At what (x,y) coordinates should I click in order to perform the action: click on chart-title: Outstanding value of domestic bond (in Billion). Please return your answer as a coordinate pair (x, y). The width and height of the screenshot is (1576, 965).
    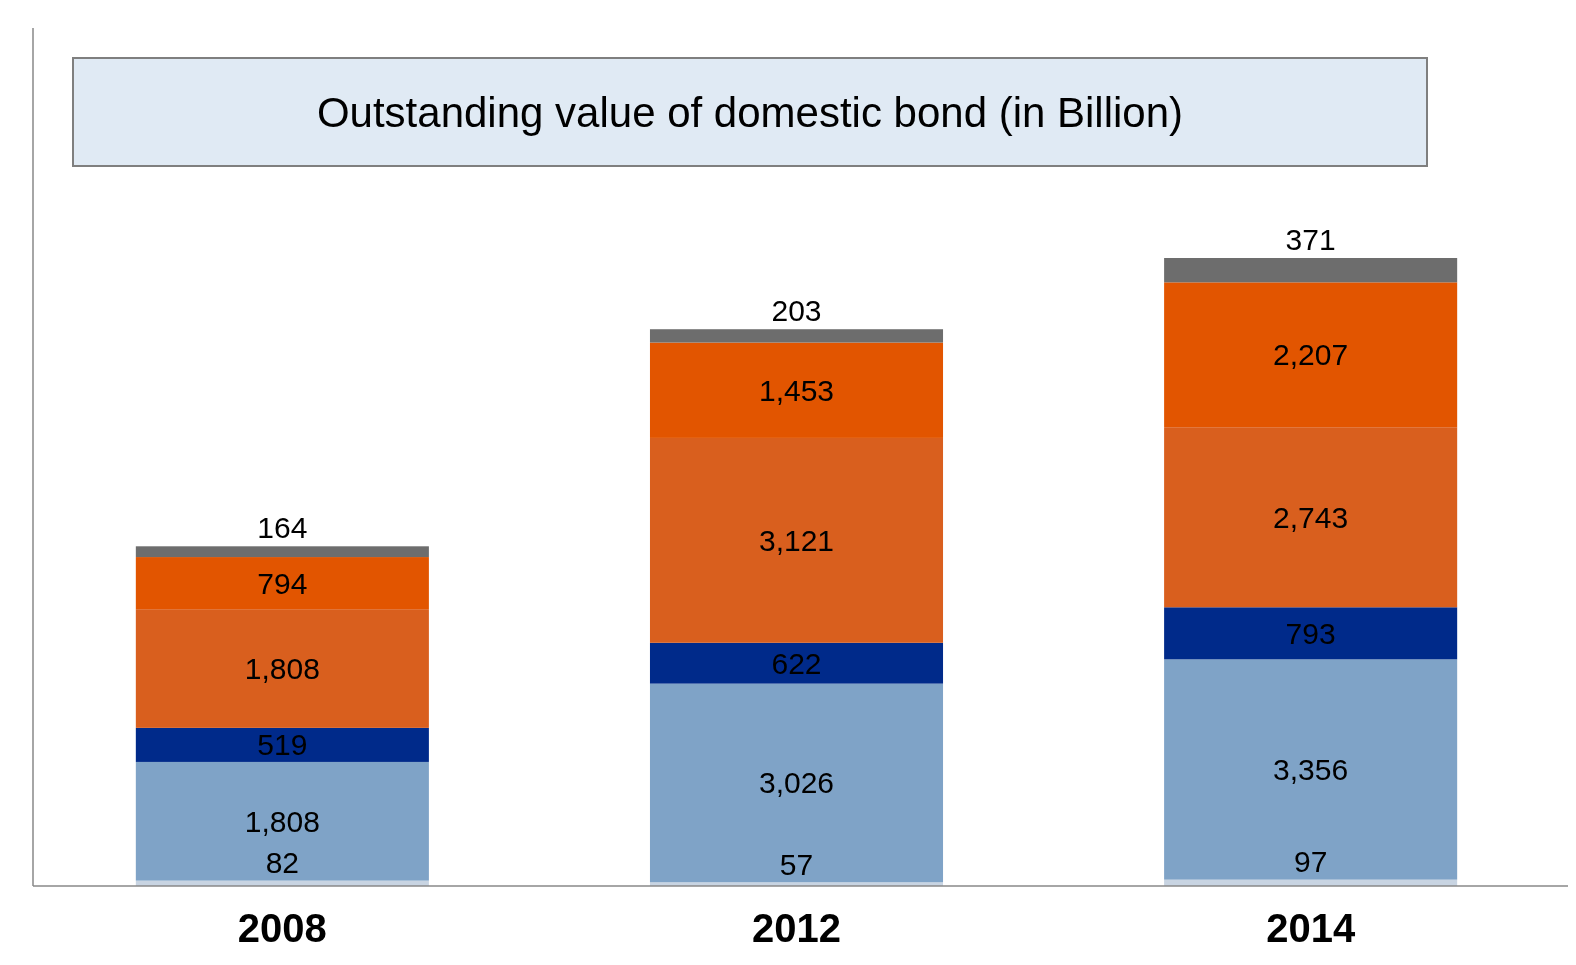
    Looking at the image, I should click on (750, 112).